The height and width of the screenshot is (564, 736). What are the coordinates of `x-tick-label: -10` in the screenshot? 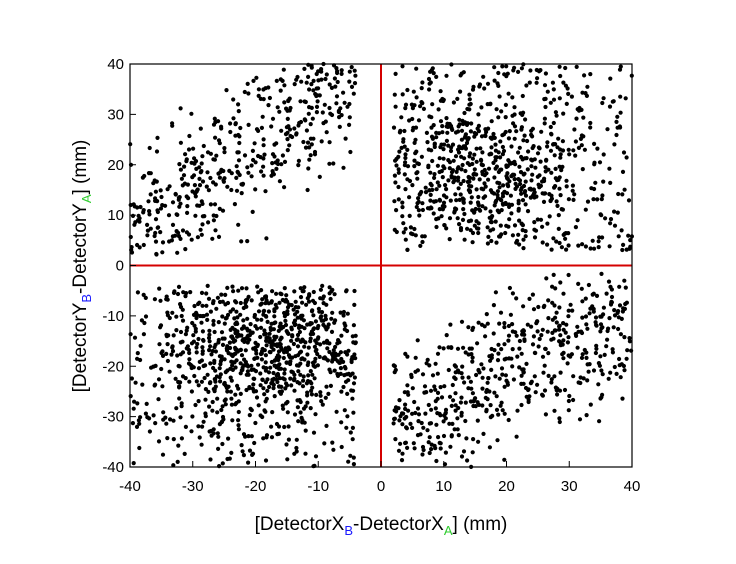 It's located at (318, 486).